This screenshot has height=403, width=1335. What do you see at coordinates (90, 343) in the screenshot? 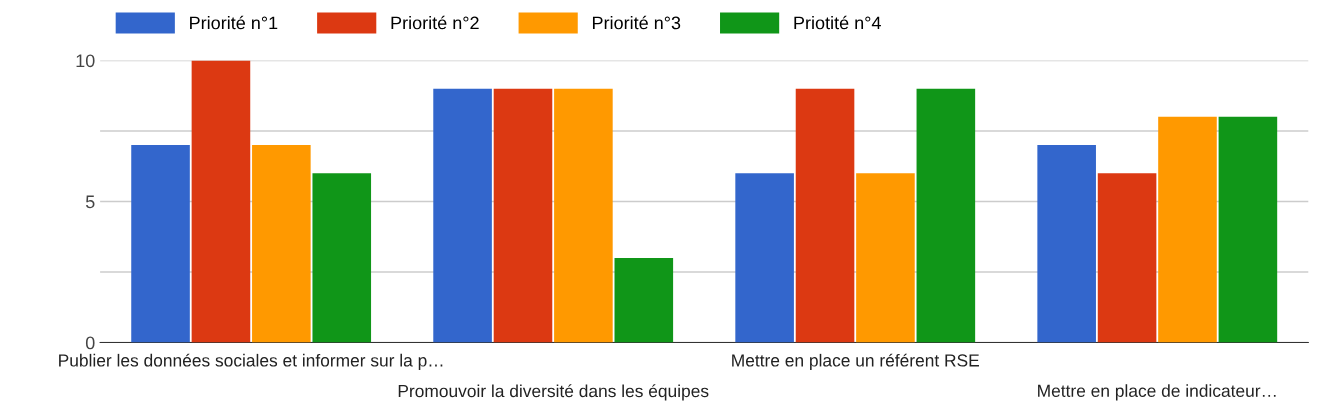
I see `y-tick-label: 0` at bounding box center [90, 343].